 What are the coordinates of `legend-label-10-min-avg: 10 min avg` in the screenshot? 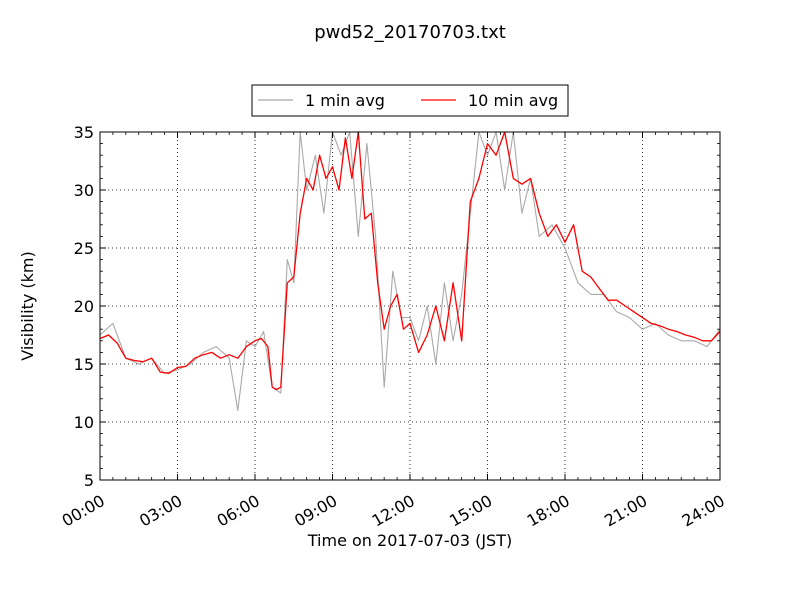 It's located at (513, 100).